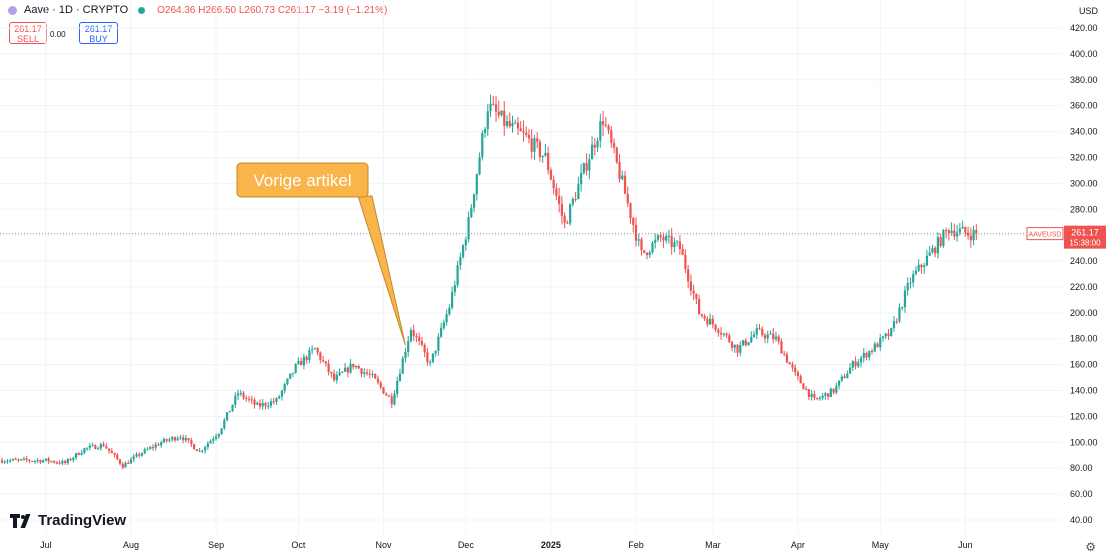 The image size is (1112, 555). Describe the element at coordinates (1088, 11) in the screenshot. I see `currency-selector: USD` at that location.